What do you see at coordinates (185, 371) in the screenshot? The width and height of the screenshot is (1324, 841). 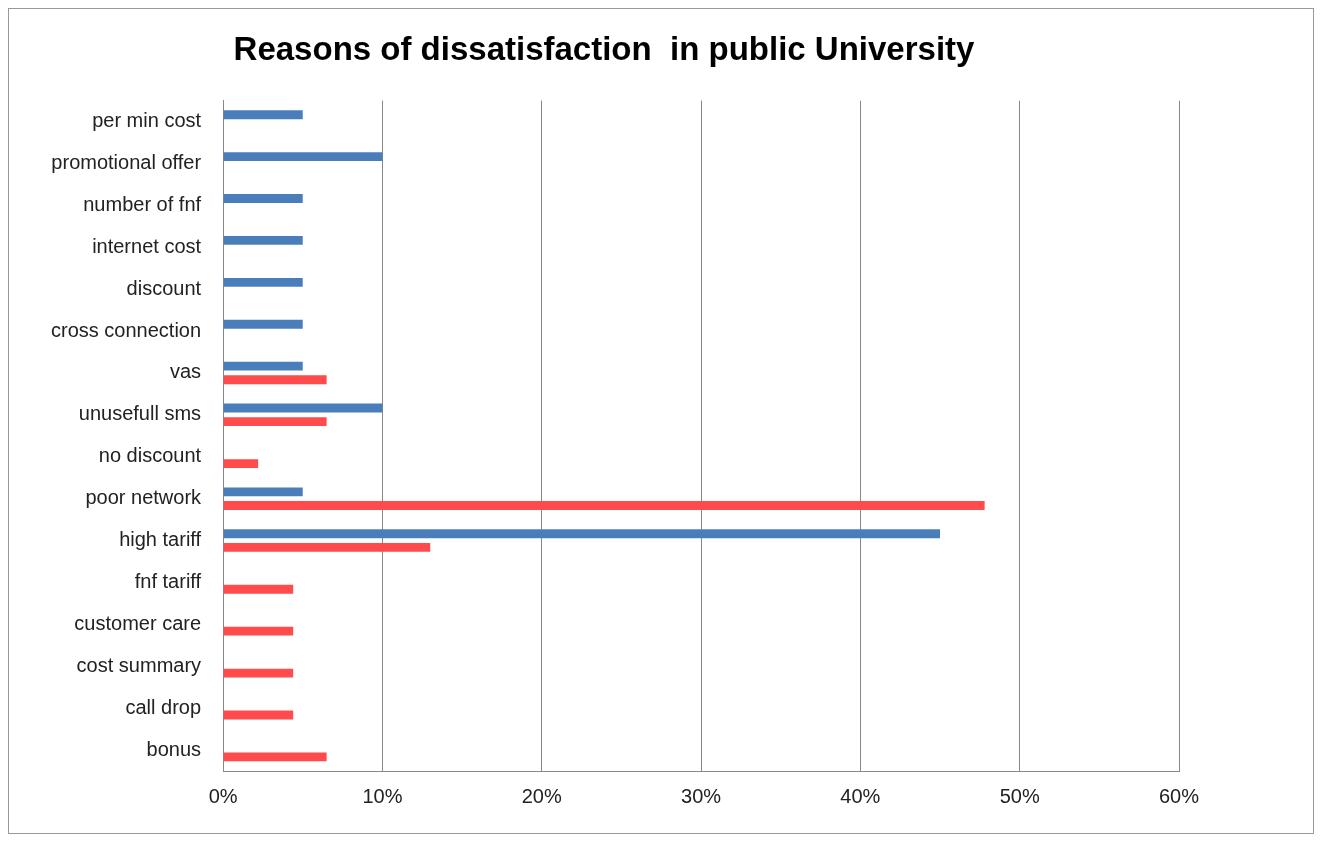 I see `y-tick-label: vas` at bounding box center [185, 371].